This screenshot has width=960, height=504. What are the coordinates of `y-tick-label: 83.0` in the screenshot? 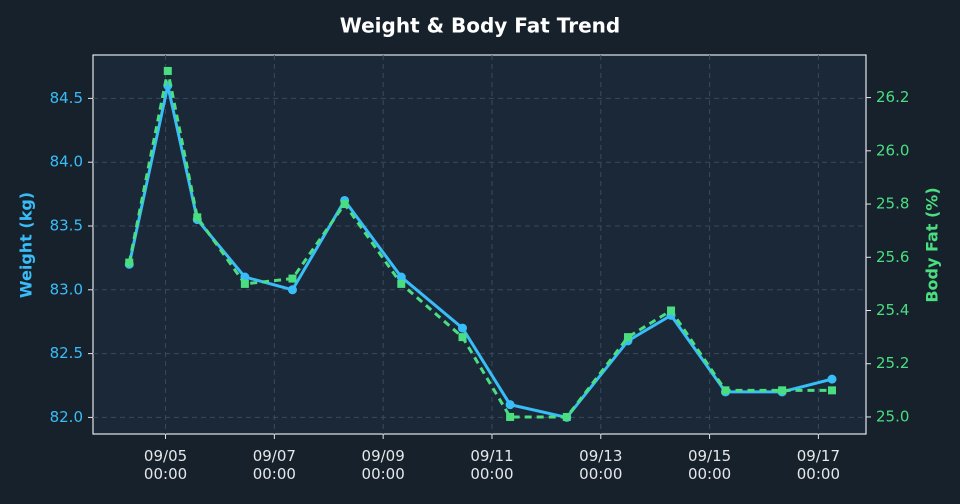 It's located at (66, 289).